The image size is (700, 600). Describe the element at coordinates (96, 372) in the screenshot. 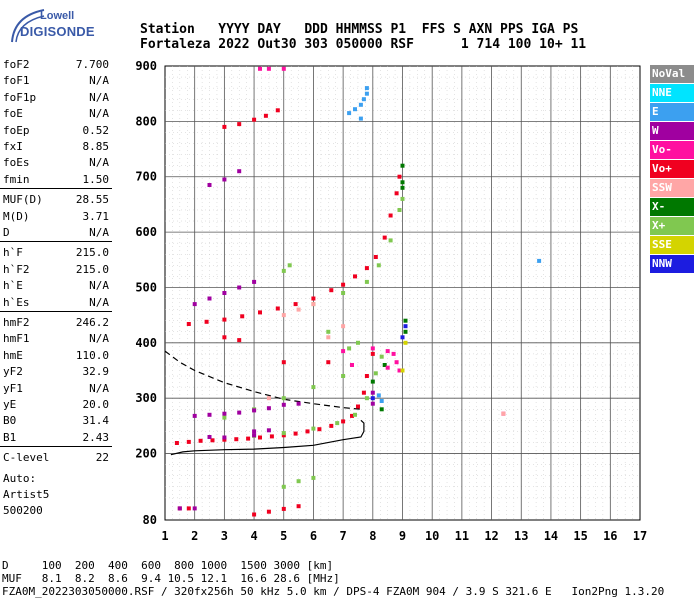

I see `param-value: 32.9` at that location.